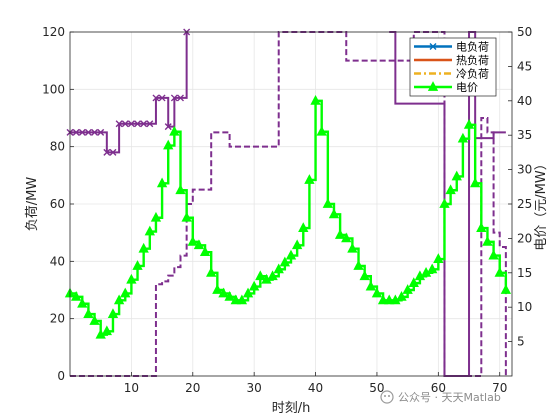 Image resolution: width=560 pixels, height=420 pixels. Describe the element at coordinates (524, 238) in the screenshot. I see `y-right-tick-label: 20` at that location.